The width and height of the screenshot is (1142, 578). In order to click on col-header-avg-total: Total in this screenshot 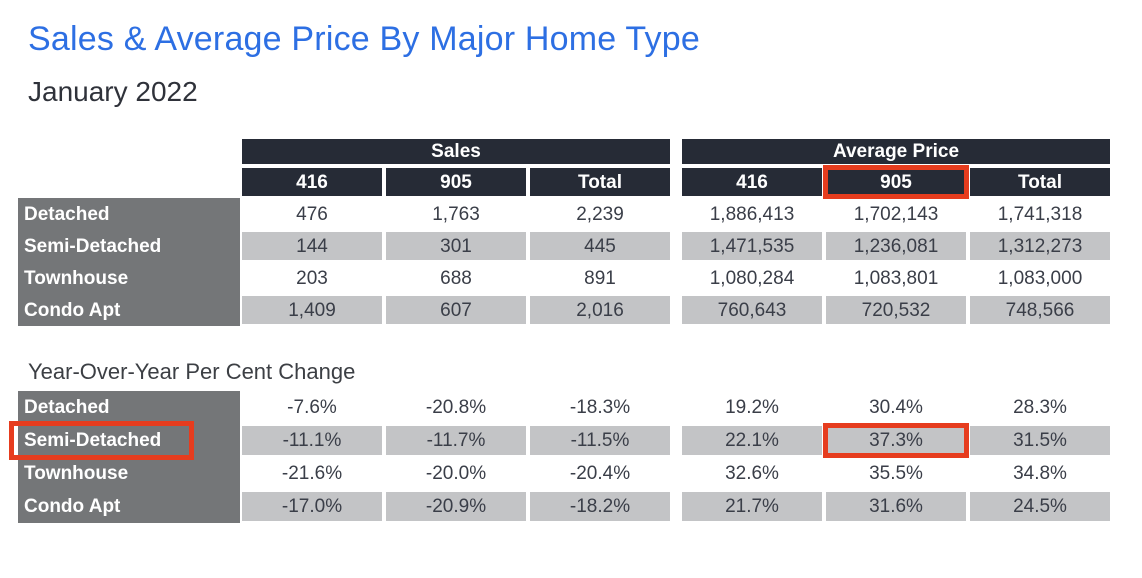, I will do `click(1040, 182)`.